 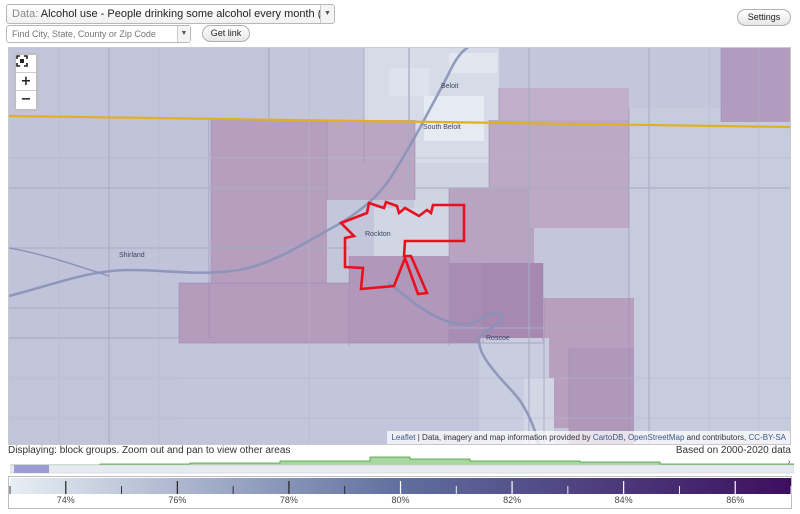 I want to click on place-label-roscoe: Roscoe, so click(x=498, y=338).